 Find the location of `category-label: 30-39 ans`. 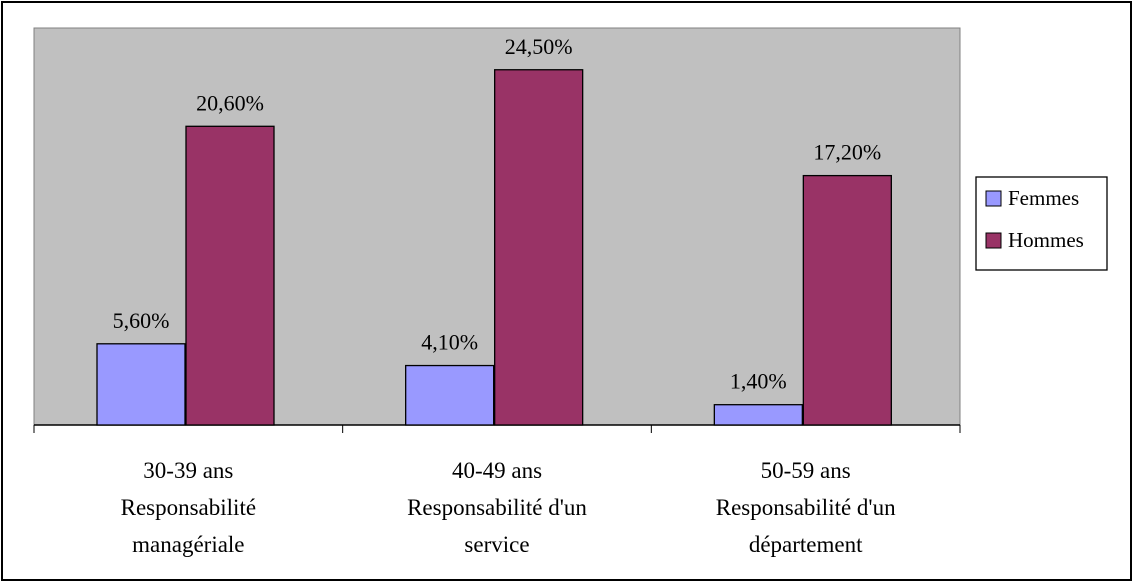

category-label: 30-39 ans is located at coordinates (188, 470).